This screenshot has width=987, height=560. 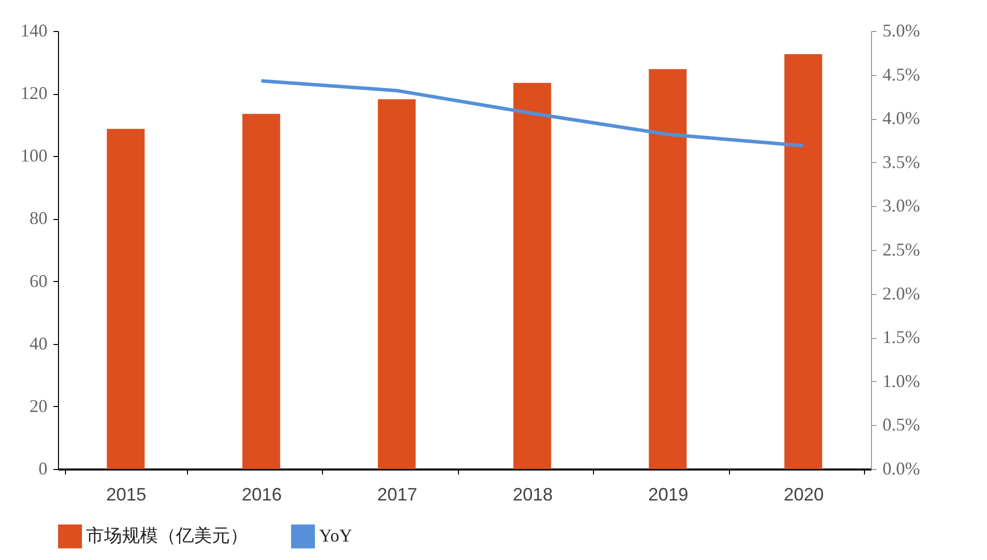 What do you see at coordinates (262, 494) in the screenshot?
I see `x-tick-label: 2016` at bounding box center [262, 494].